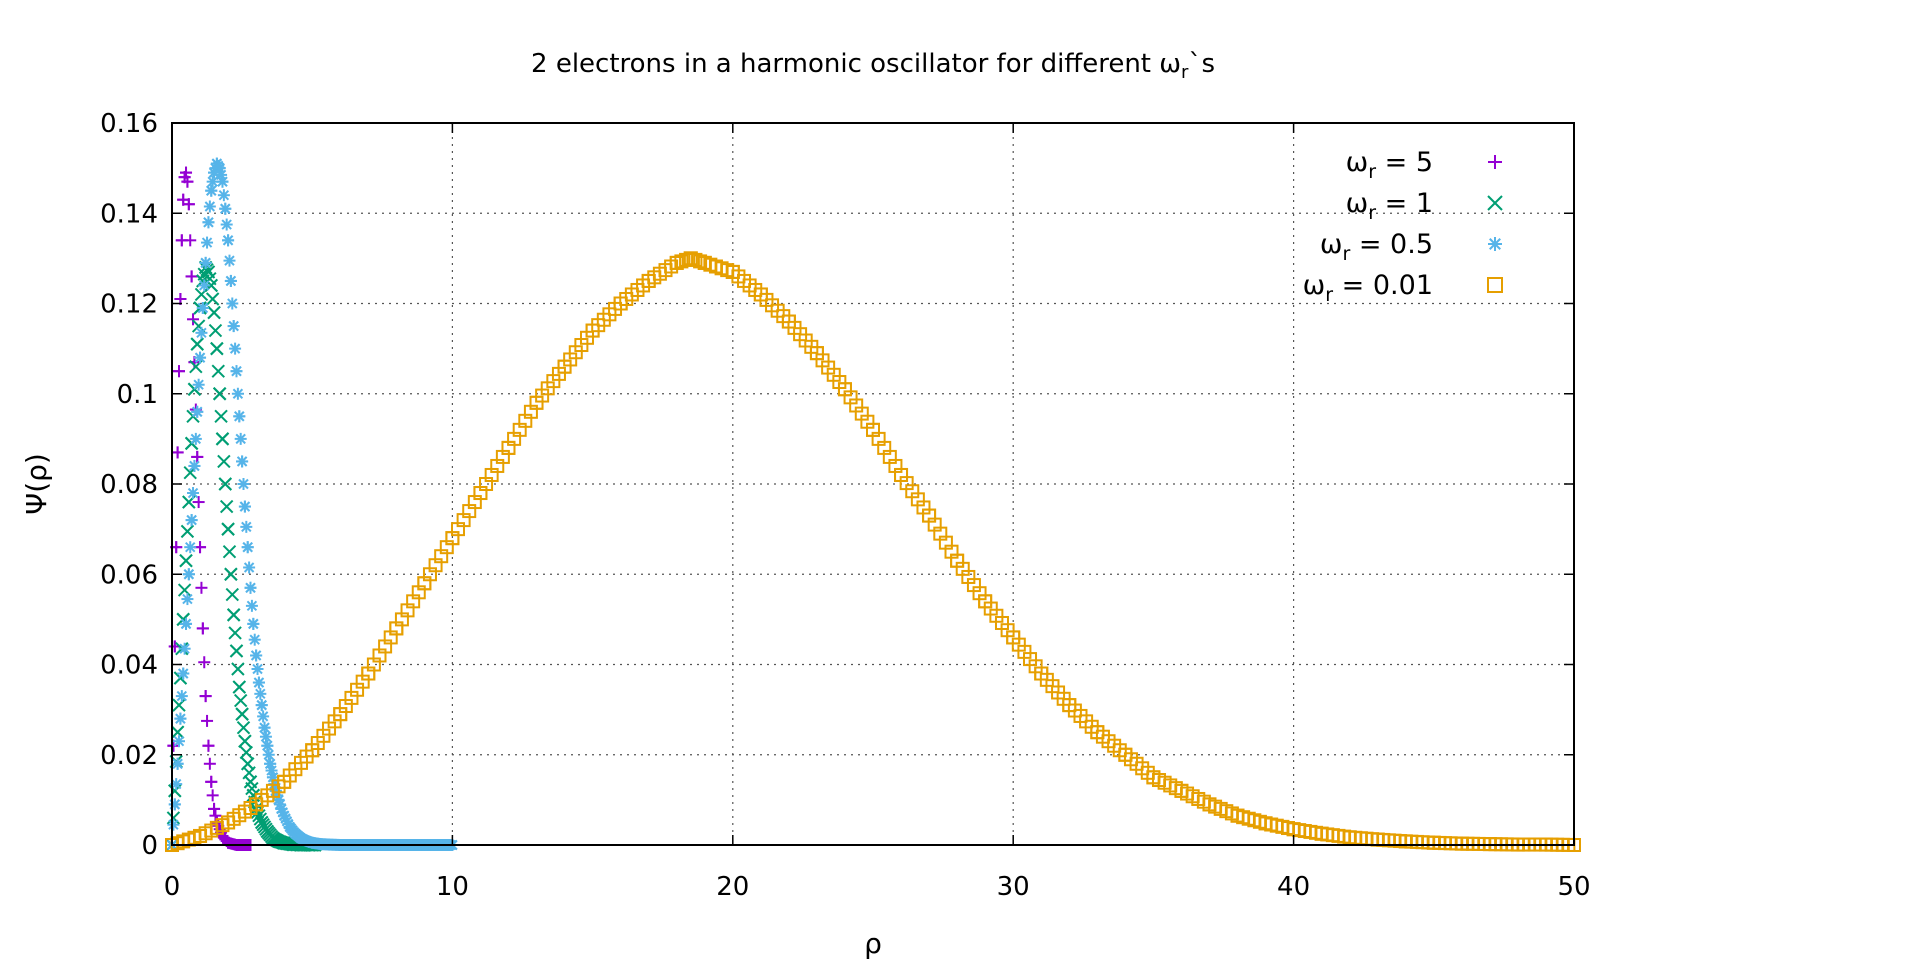 This screenshot has width=1920, height=965. I want to click on legend-label: ωr = 5, so click(1389, 165).